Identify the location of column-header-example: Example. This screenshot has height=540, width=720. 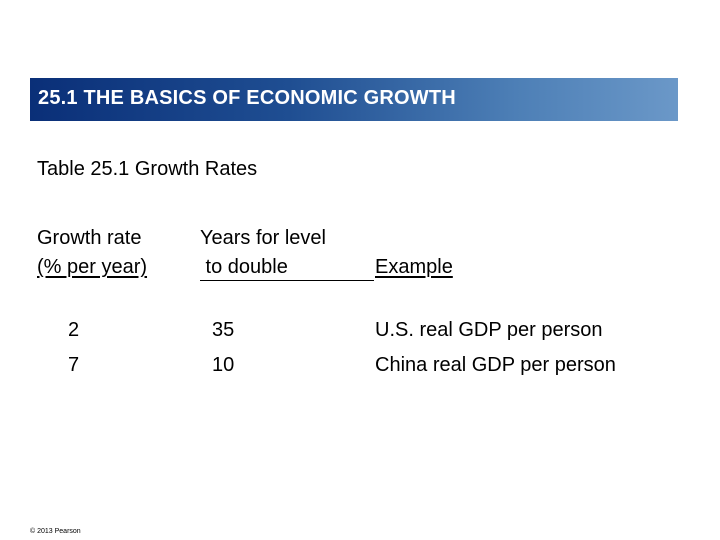
(414, 267).